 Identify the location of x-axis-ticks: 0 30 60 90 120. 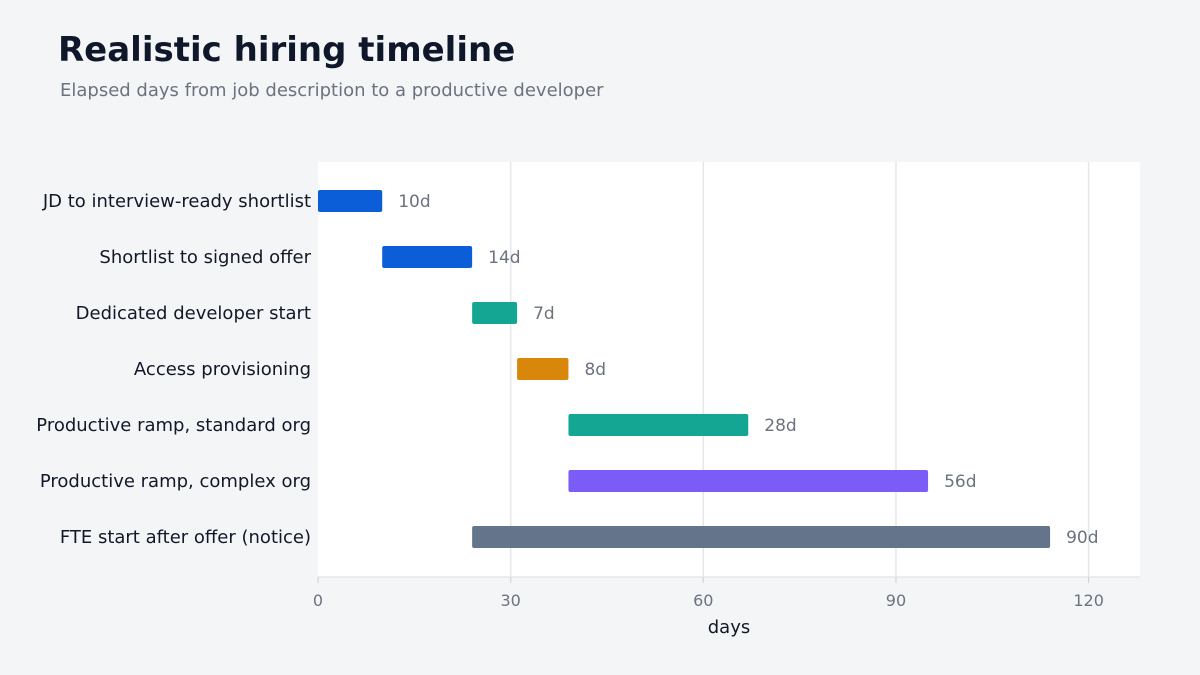
(708, 593).